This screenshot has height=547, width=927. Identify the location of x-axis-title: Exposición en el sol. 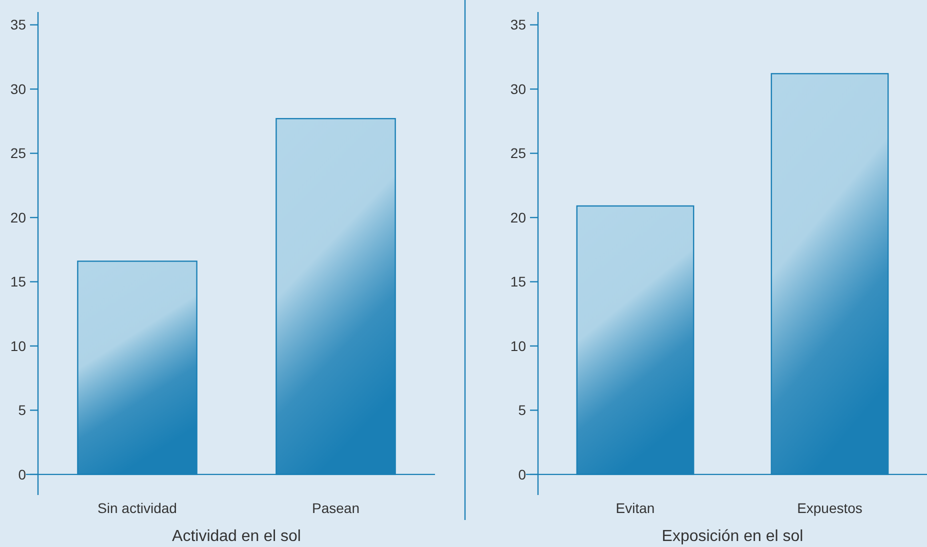
(733, 536).